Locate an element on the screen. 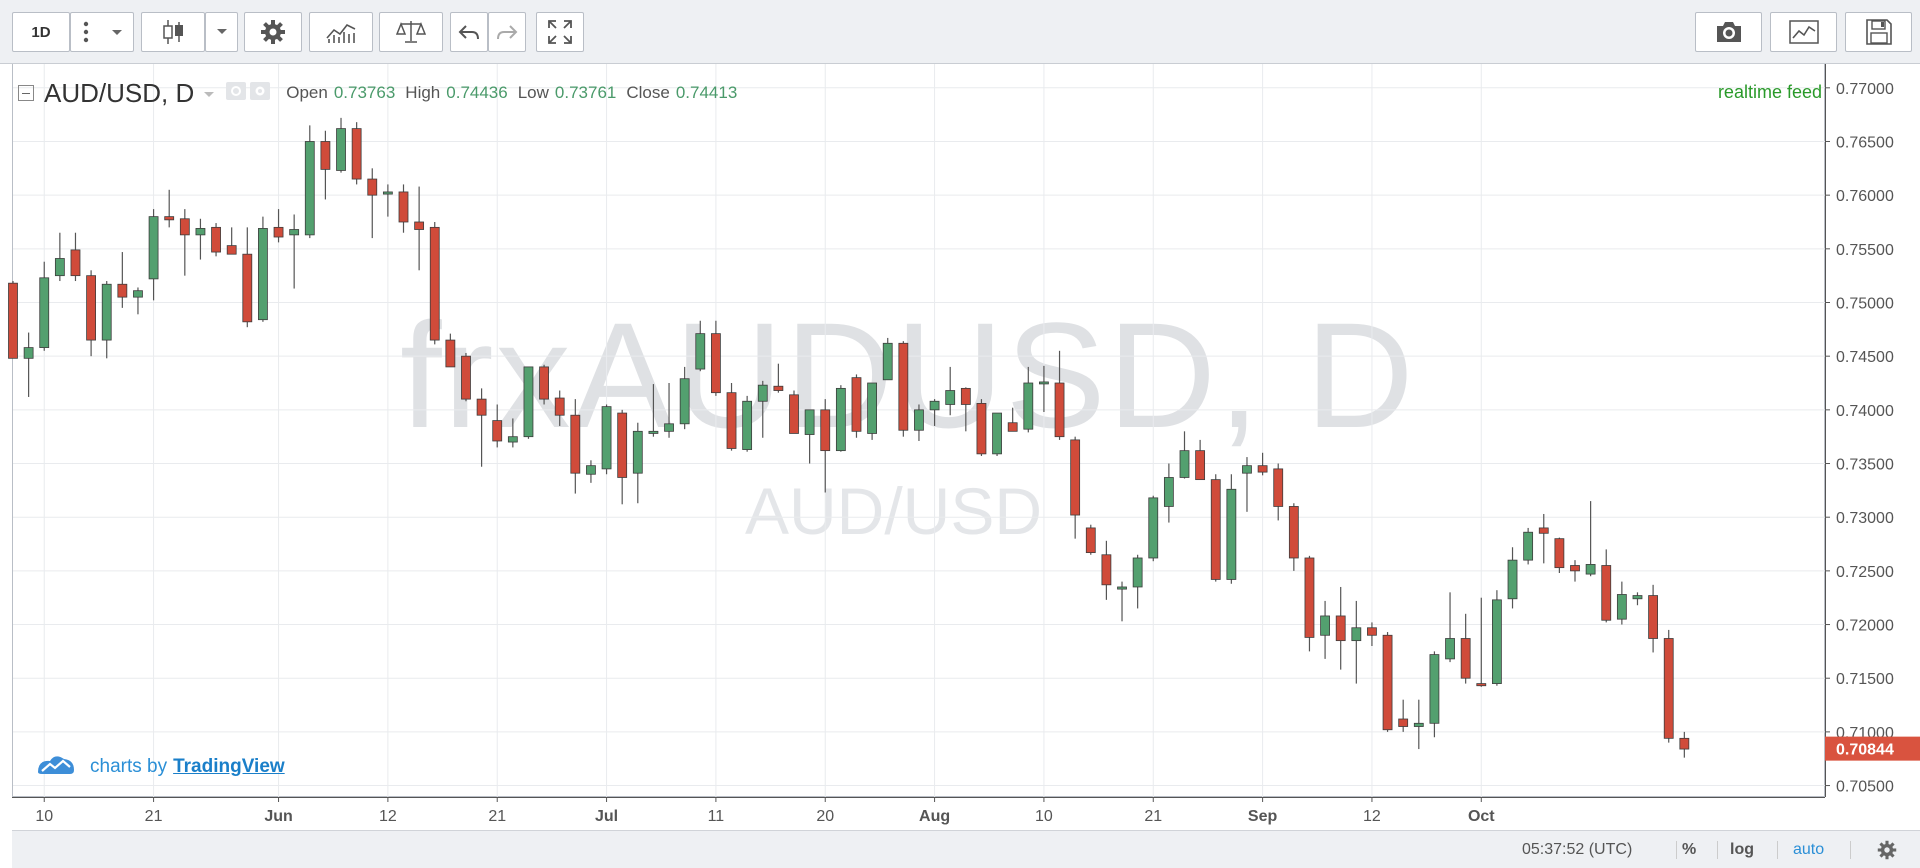  price-tick-label: 0.70500 is located at coordinates (1865, 787).